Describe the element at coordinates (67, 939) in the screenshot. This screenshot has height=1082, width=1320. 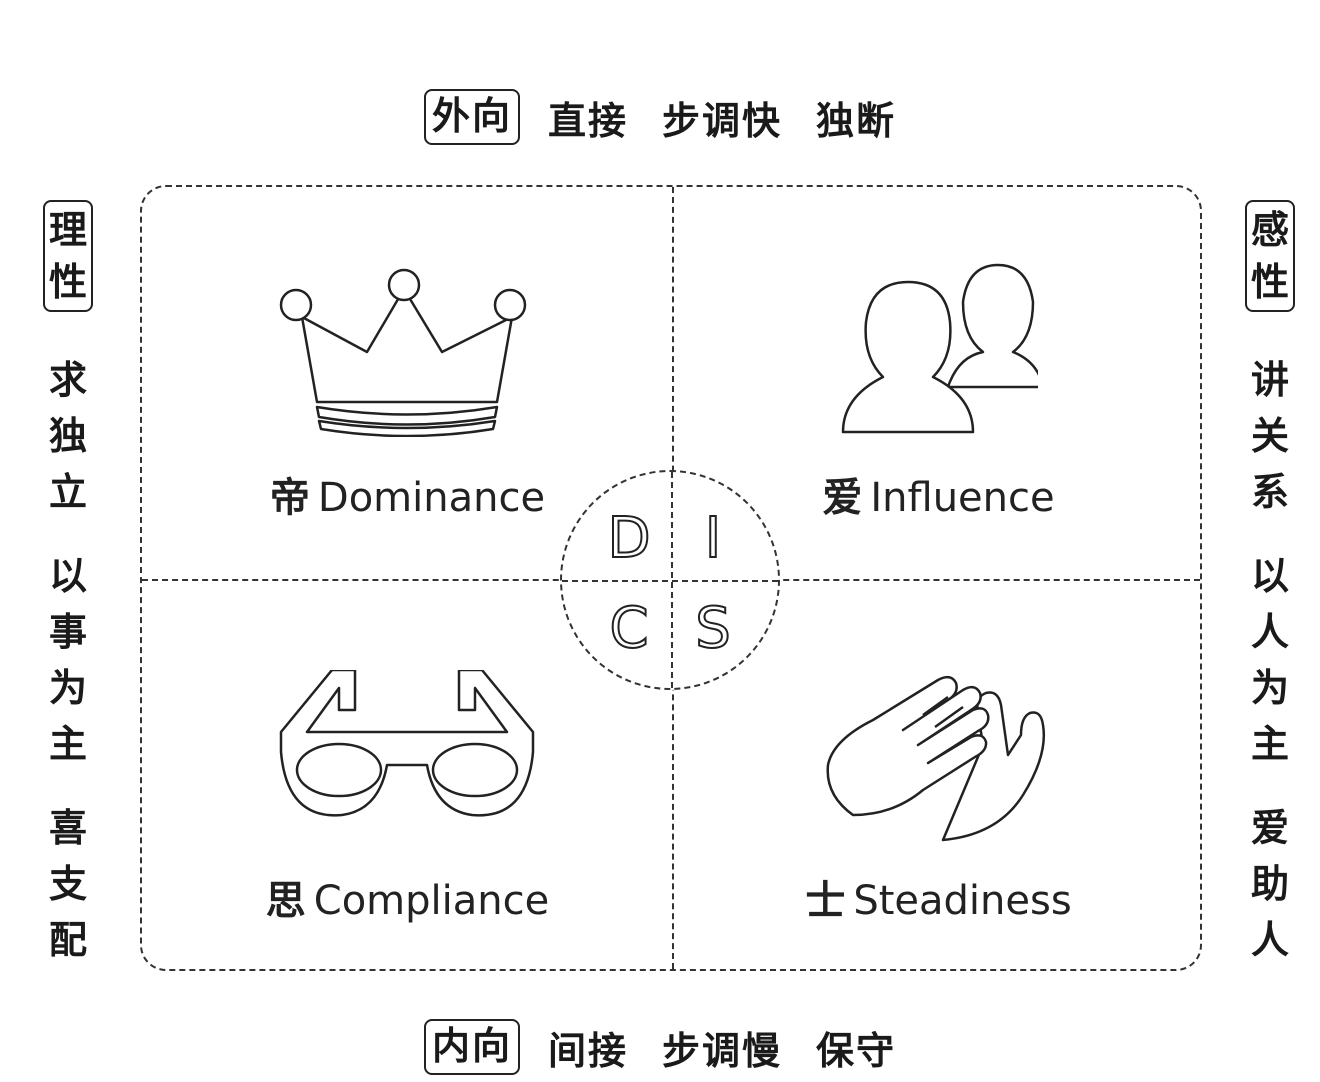
I see `char: 配` at that location.